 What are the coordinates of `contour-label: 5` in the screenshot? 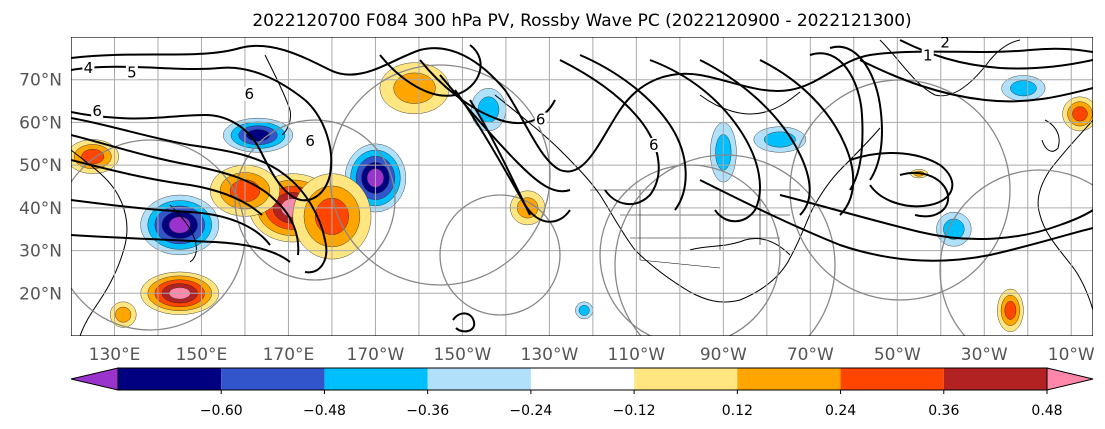 It's located at (132, 72).